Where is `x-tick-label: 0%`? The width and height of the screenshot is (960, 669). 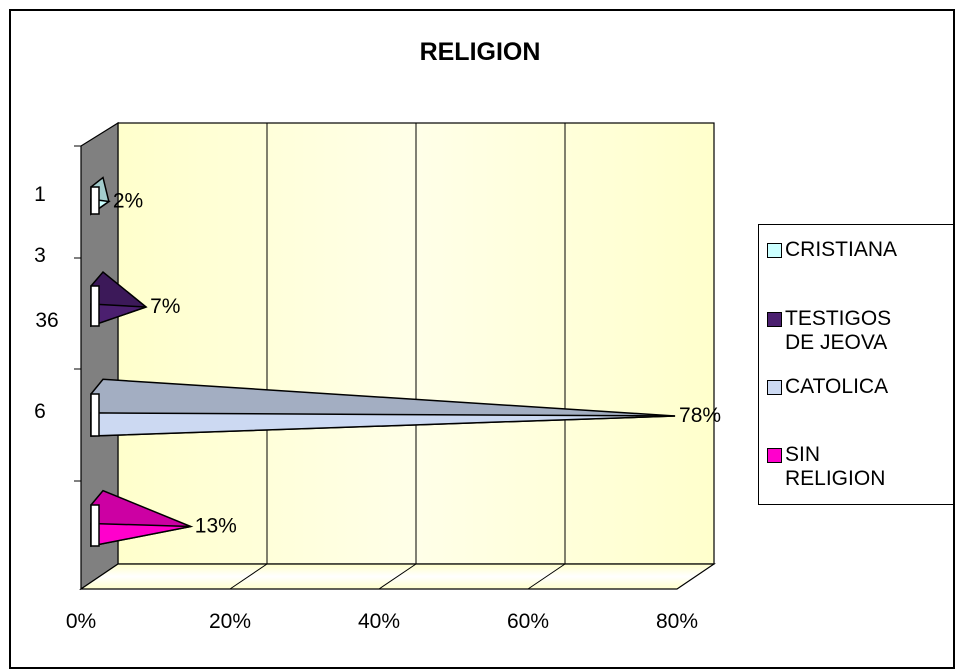 x-tick-label: 0% is located at coordinates (81, 621).